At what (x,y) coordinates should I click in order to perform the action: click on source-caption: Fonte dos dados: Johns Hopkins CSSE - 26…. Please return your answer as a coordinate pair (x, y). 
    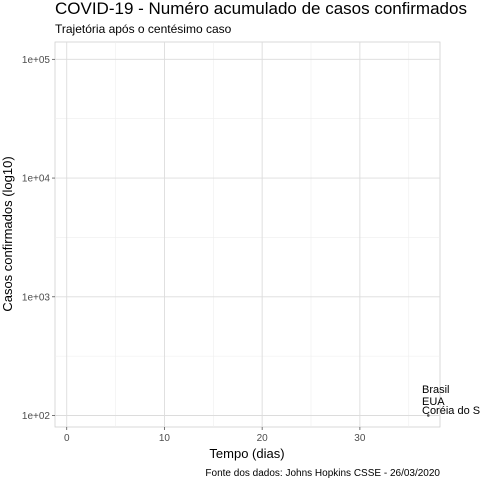
    Looking at the image, I should click on (322, 473).